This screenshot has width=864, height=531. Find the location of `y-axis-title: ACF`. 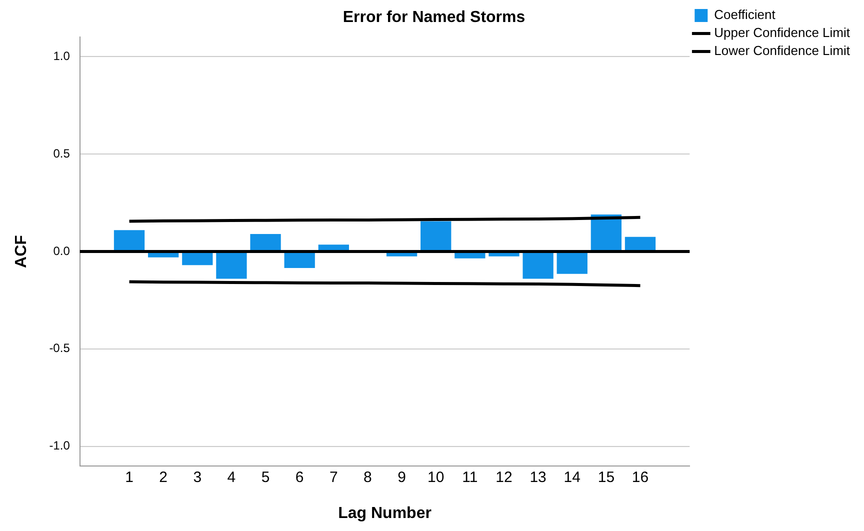

y-axis-title: ACF is located at coordinates (21, 251).